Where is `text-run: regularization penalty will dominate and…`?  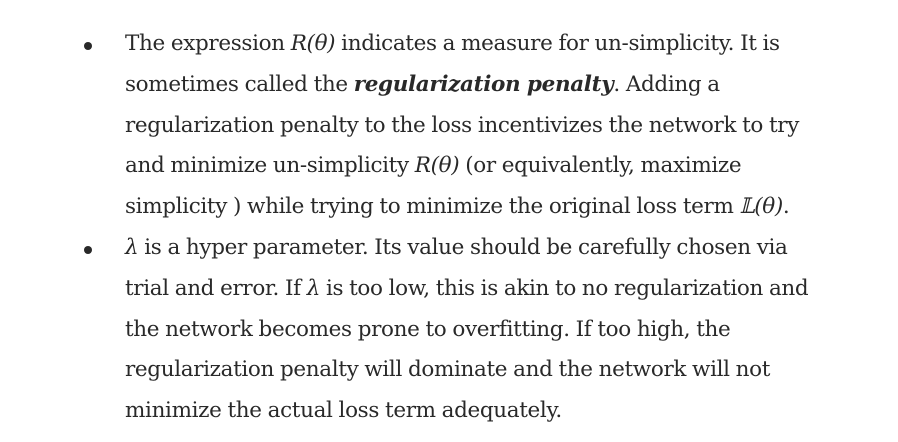
text-run: regularization penalty will dominate and… is located at coordinates (448, 370).